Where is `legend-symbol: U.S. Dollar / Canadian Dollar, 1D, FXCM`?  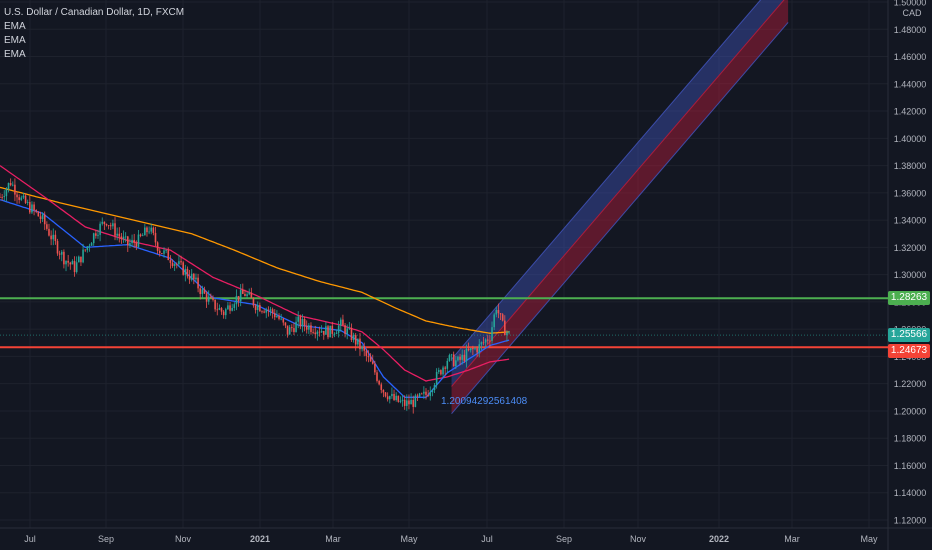 legend-symbol: U.S. Dollar / Canadian Dollar, 1D, FXCM is located at coordinates (94, 12).